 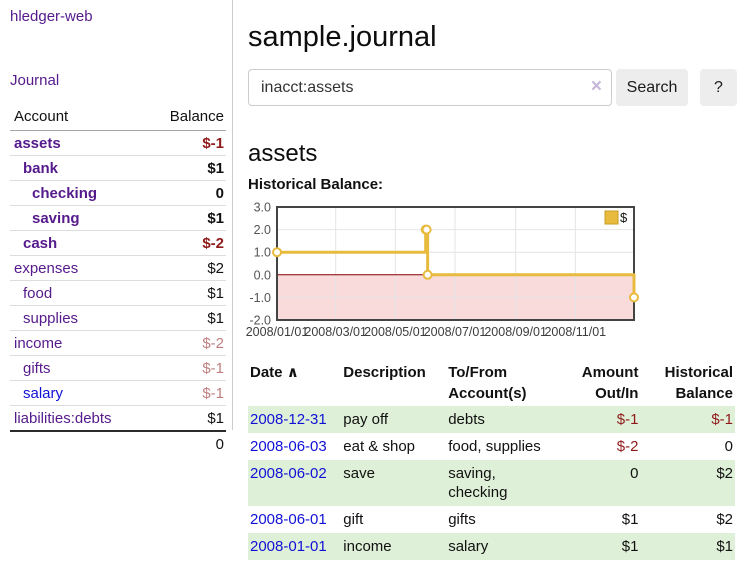 I want to click on account-row: checking 0, so click(x=118, y=193).